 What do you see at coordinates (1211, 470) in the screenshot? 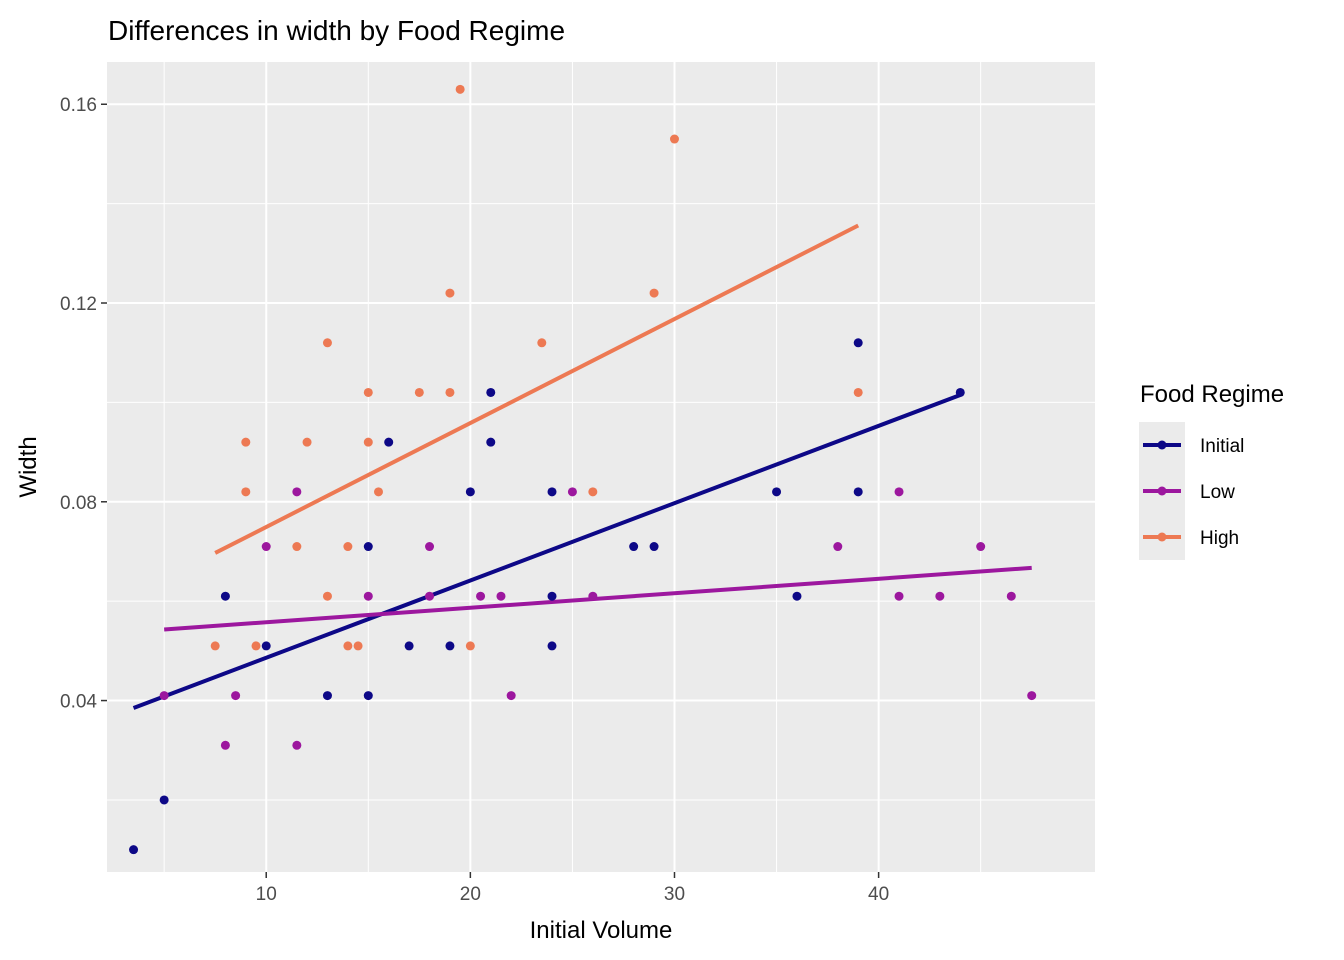
I see `legend: Food Regime Initial Low High` at bounding box center [1211, 470].